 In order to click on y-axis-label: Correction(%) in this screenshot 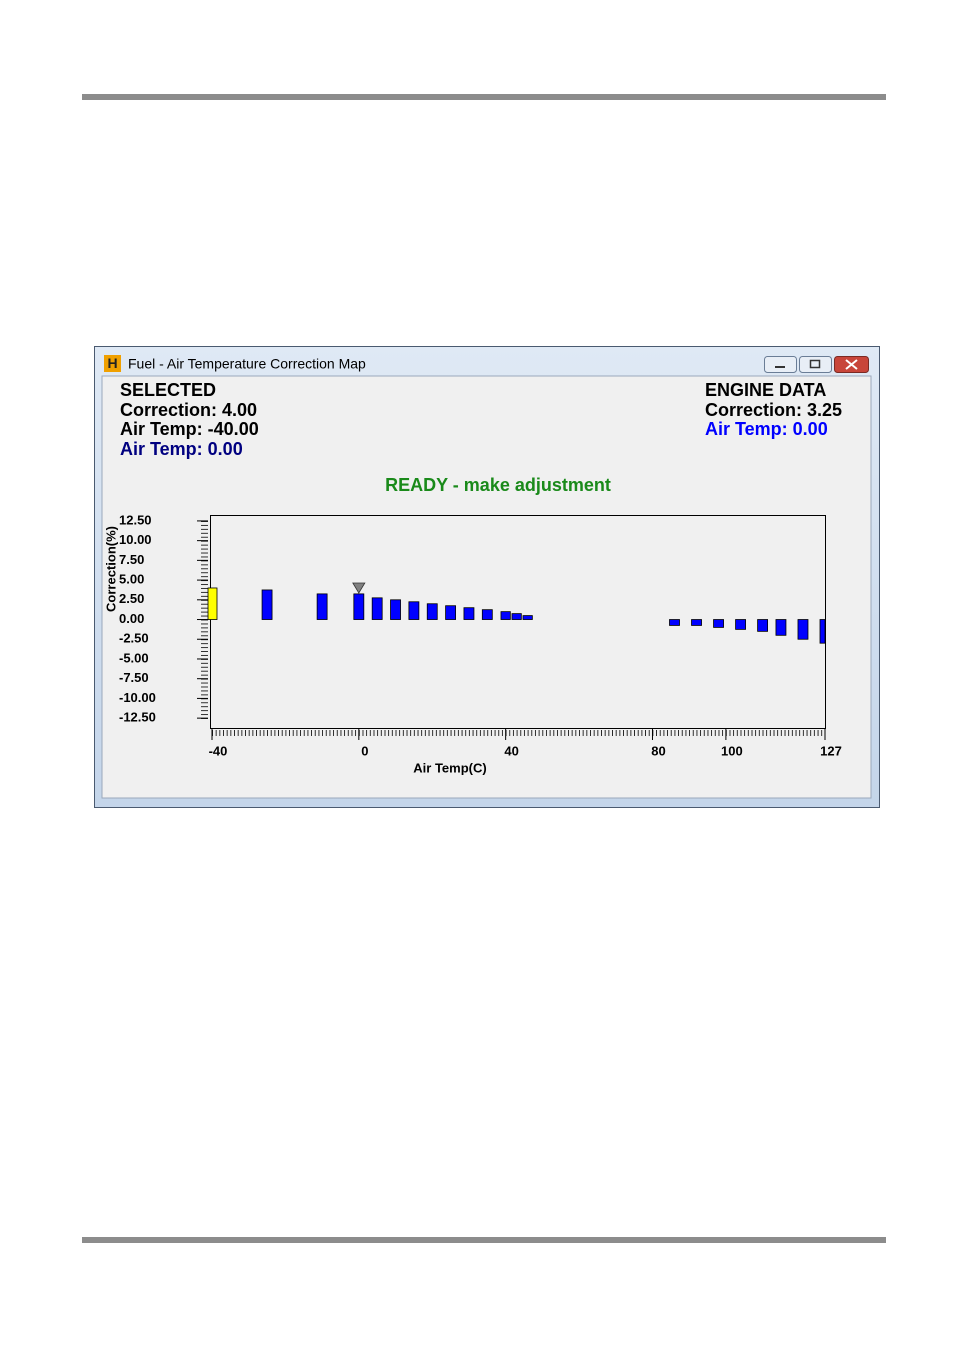, I will do `click(110, 569)`.